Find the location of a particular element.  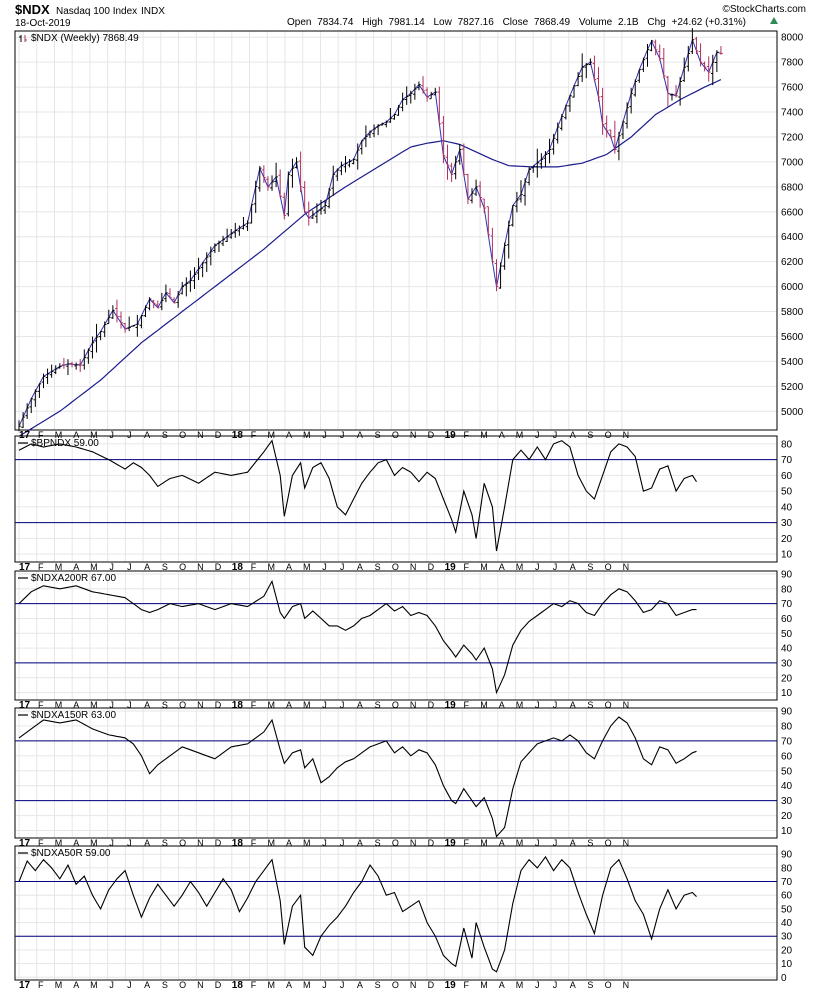

y-tick-label: 7400 is located at coordinates (792, 113).